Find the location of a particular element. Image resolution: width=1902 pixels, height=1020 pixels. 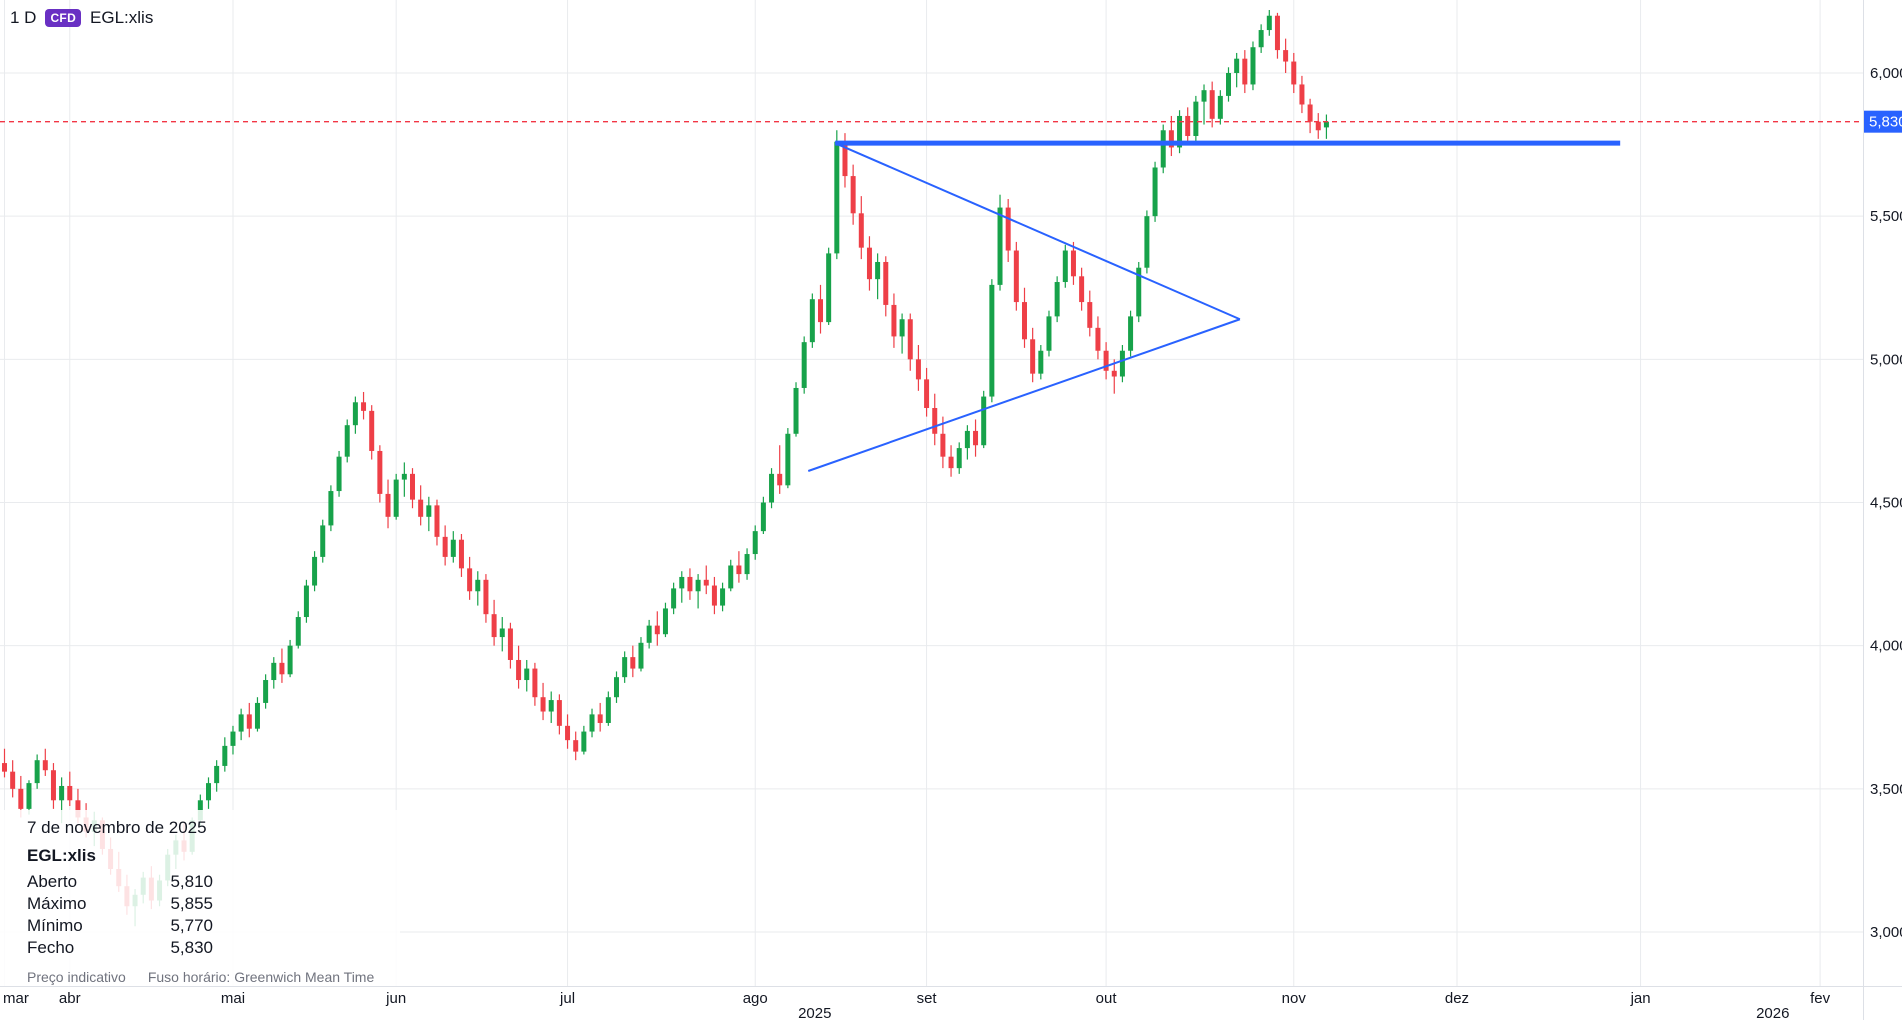

price-axis: 3,000 3,500 4,000 4,500 5,000 5,500 6,000 5,830 is located at coordinates (1883, 503).